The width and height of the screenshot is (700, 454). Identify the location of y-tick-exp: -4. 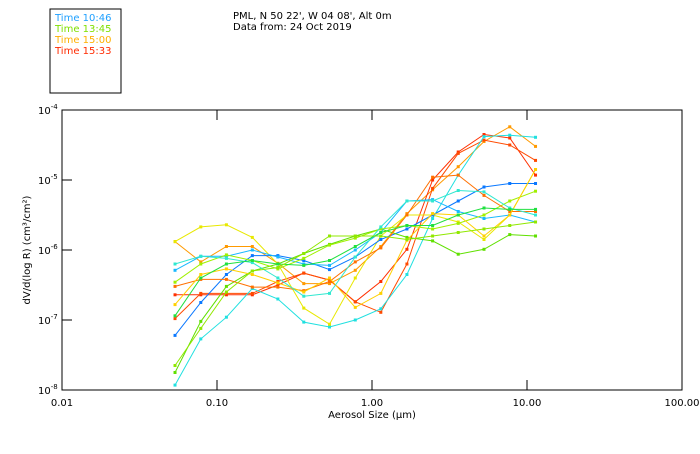
(55, 107).